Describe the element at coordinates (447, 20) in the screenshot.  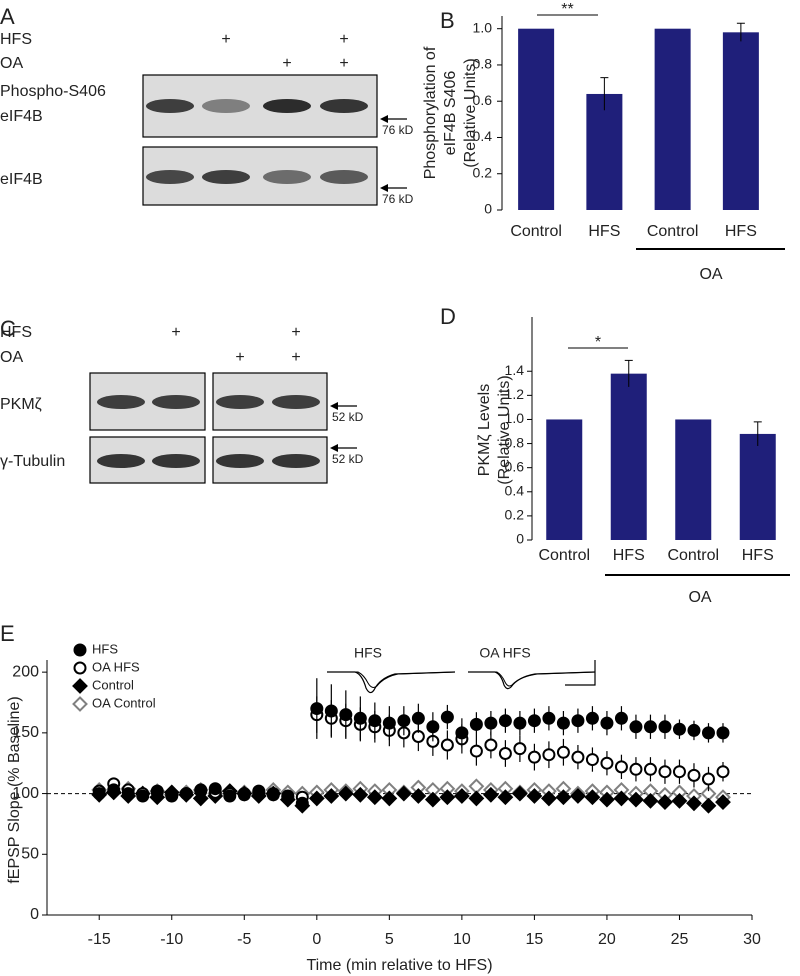
I see `panel-label: B` at that location.